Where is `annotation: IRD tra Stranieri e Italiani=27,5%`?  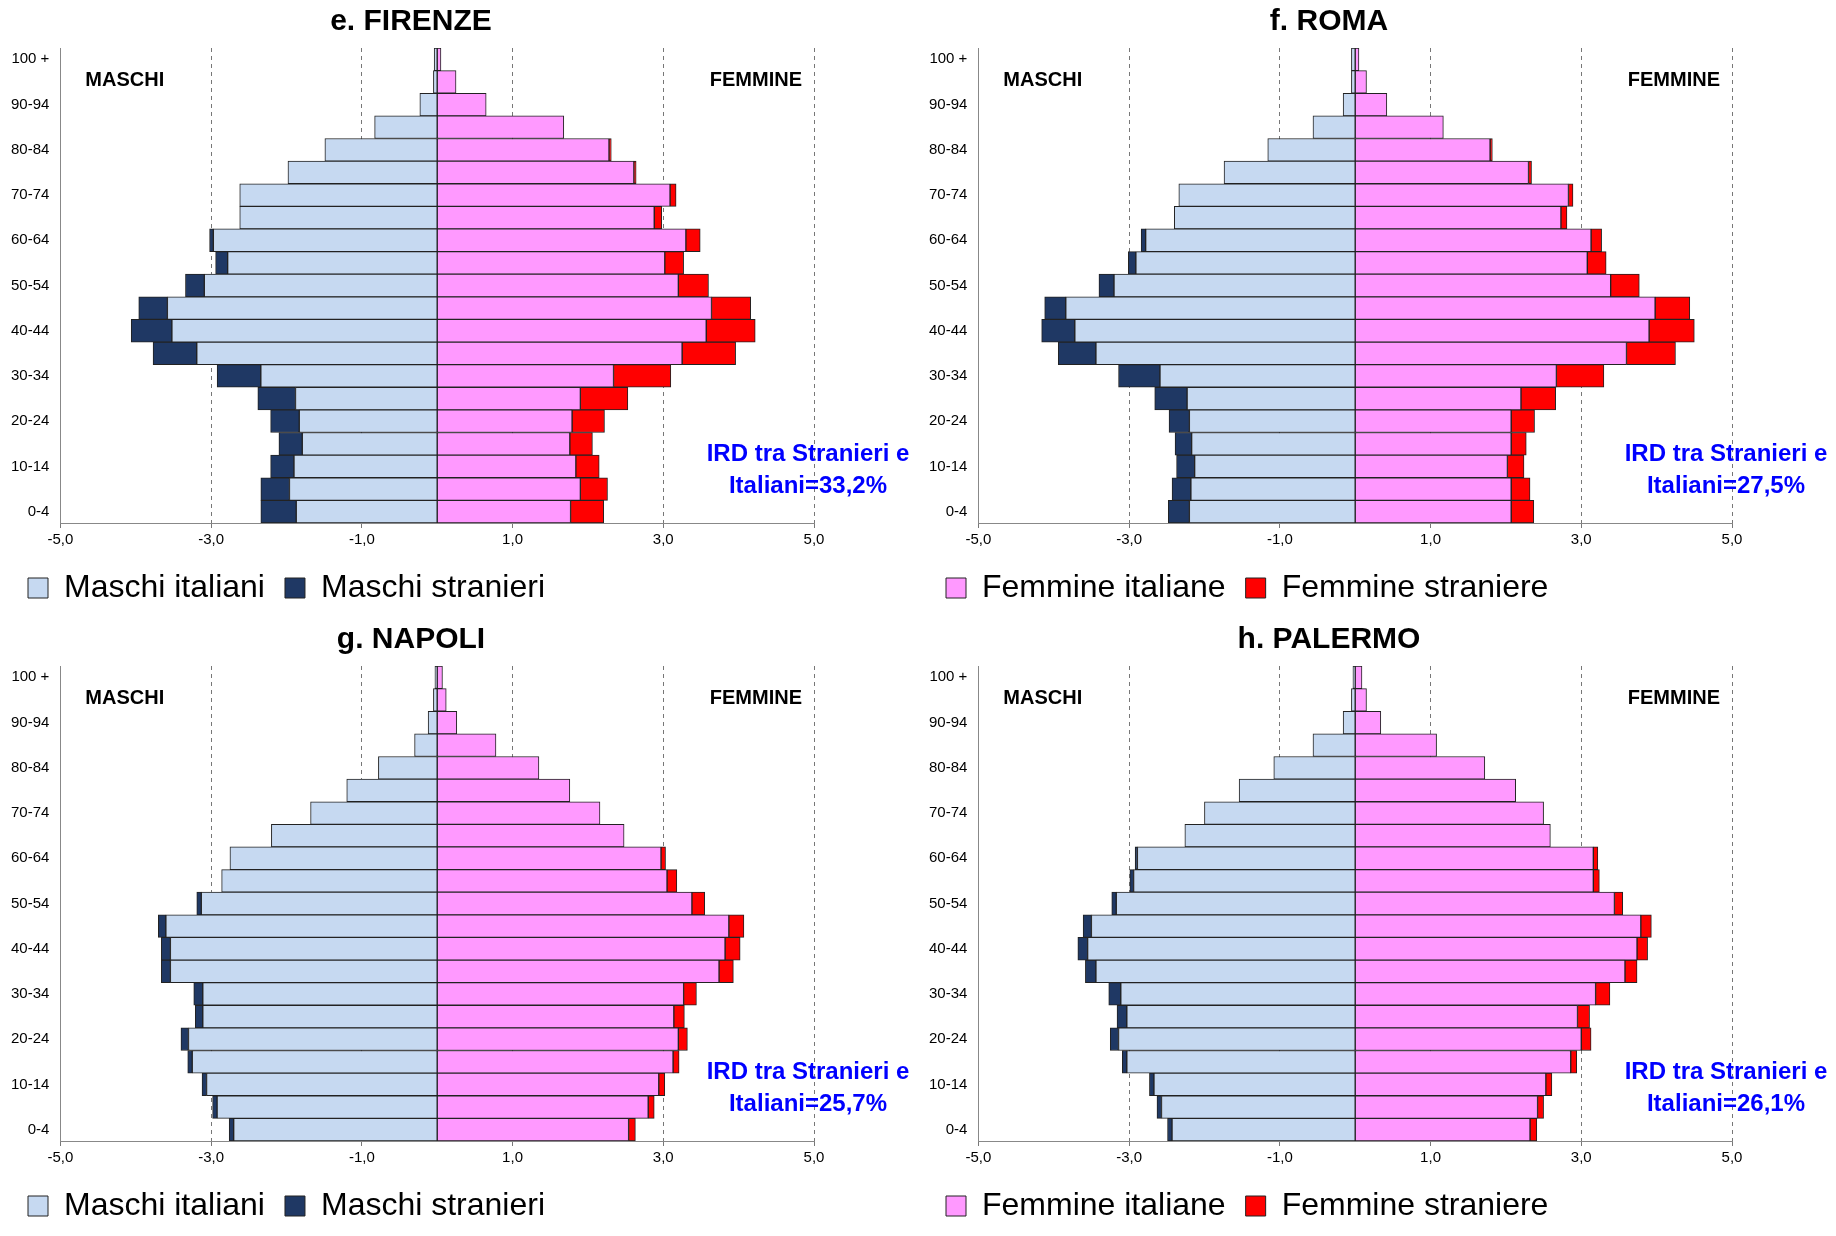 annotation: IRD tra Stranieri e Italiani=27,5% is located at coordinates (1726, 469).